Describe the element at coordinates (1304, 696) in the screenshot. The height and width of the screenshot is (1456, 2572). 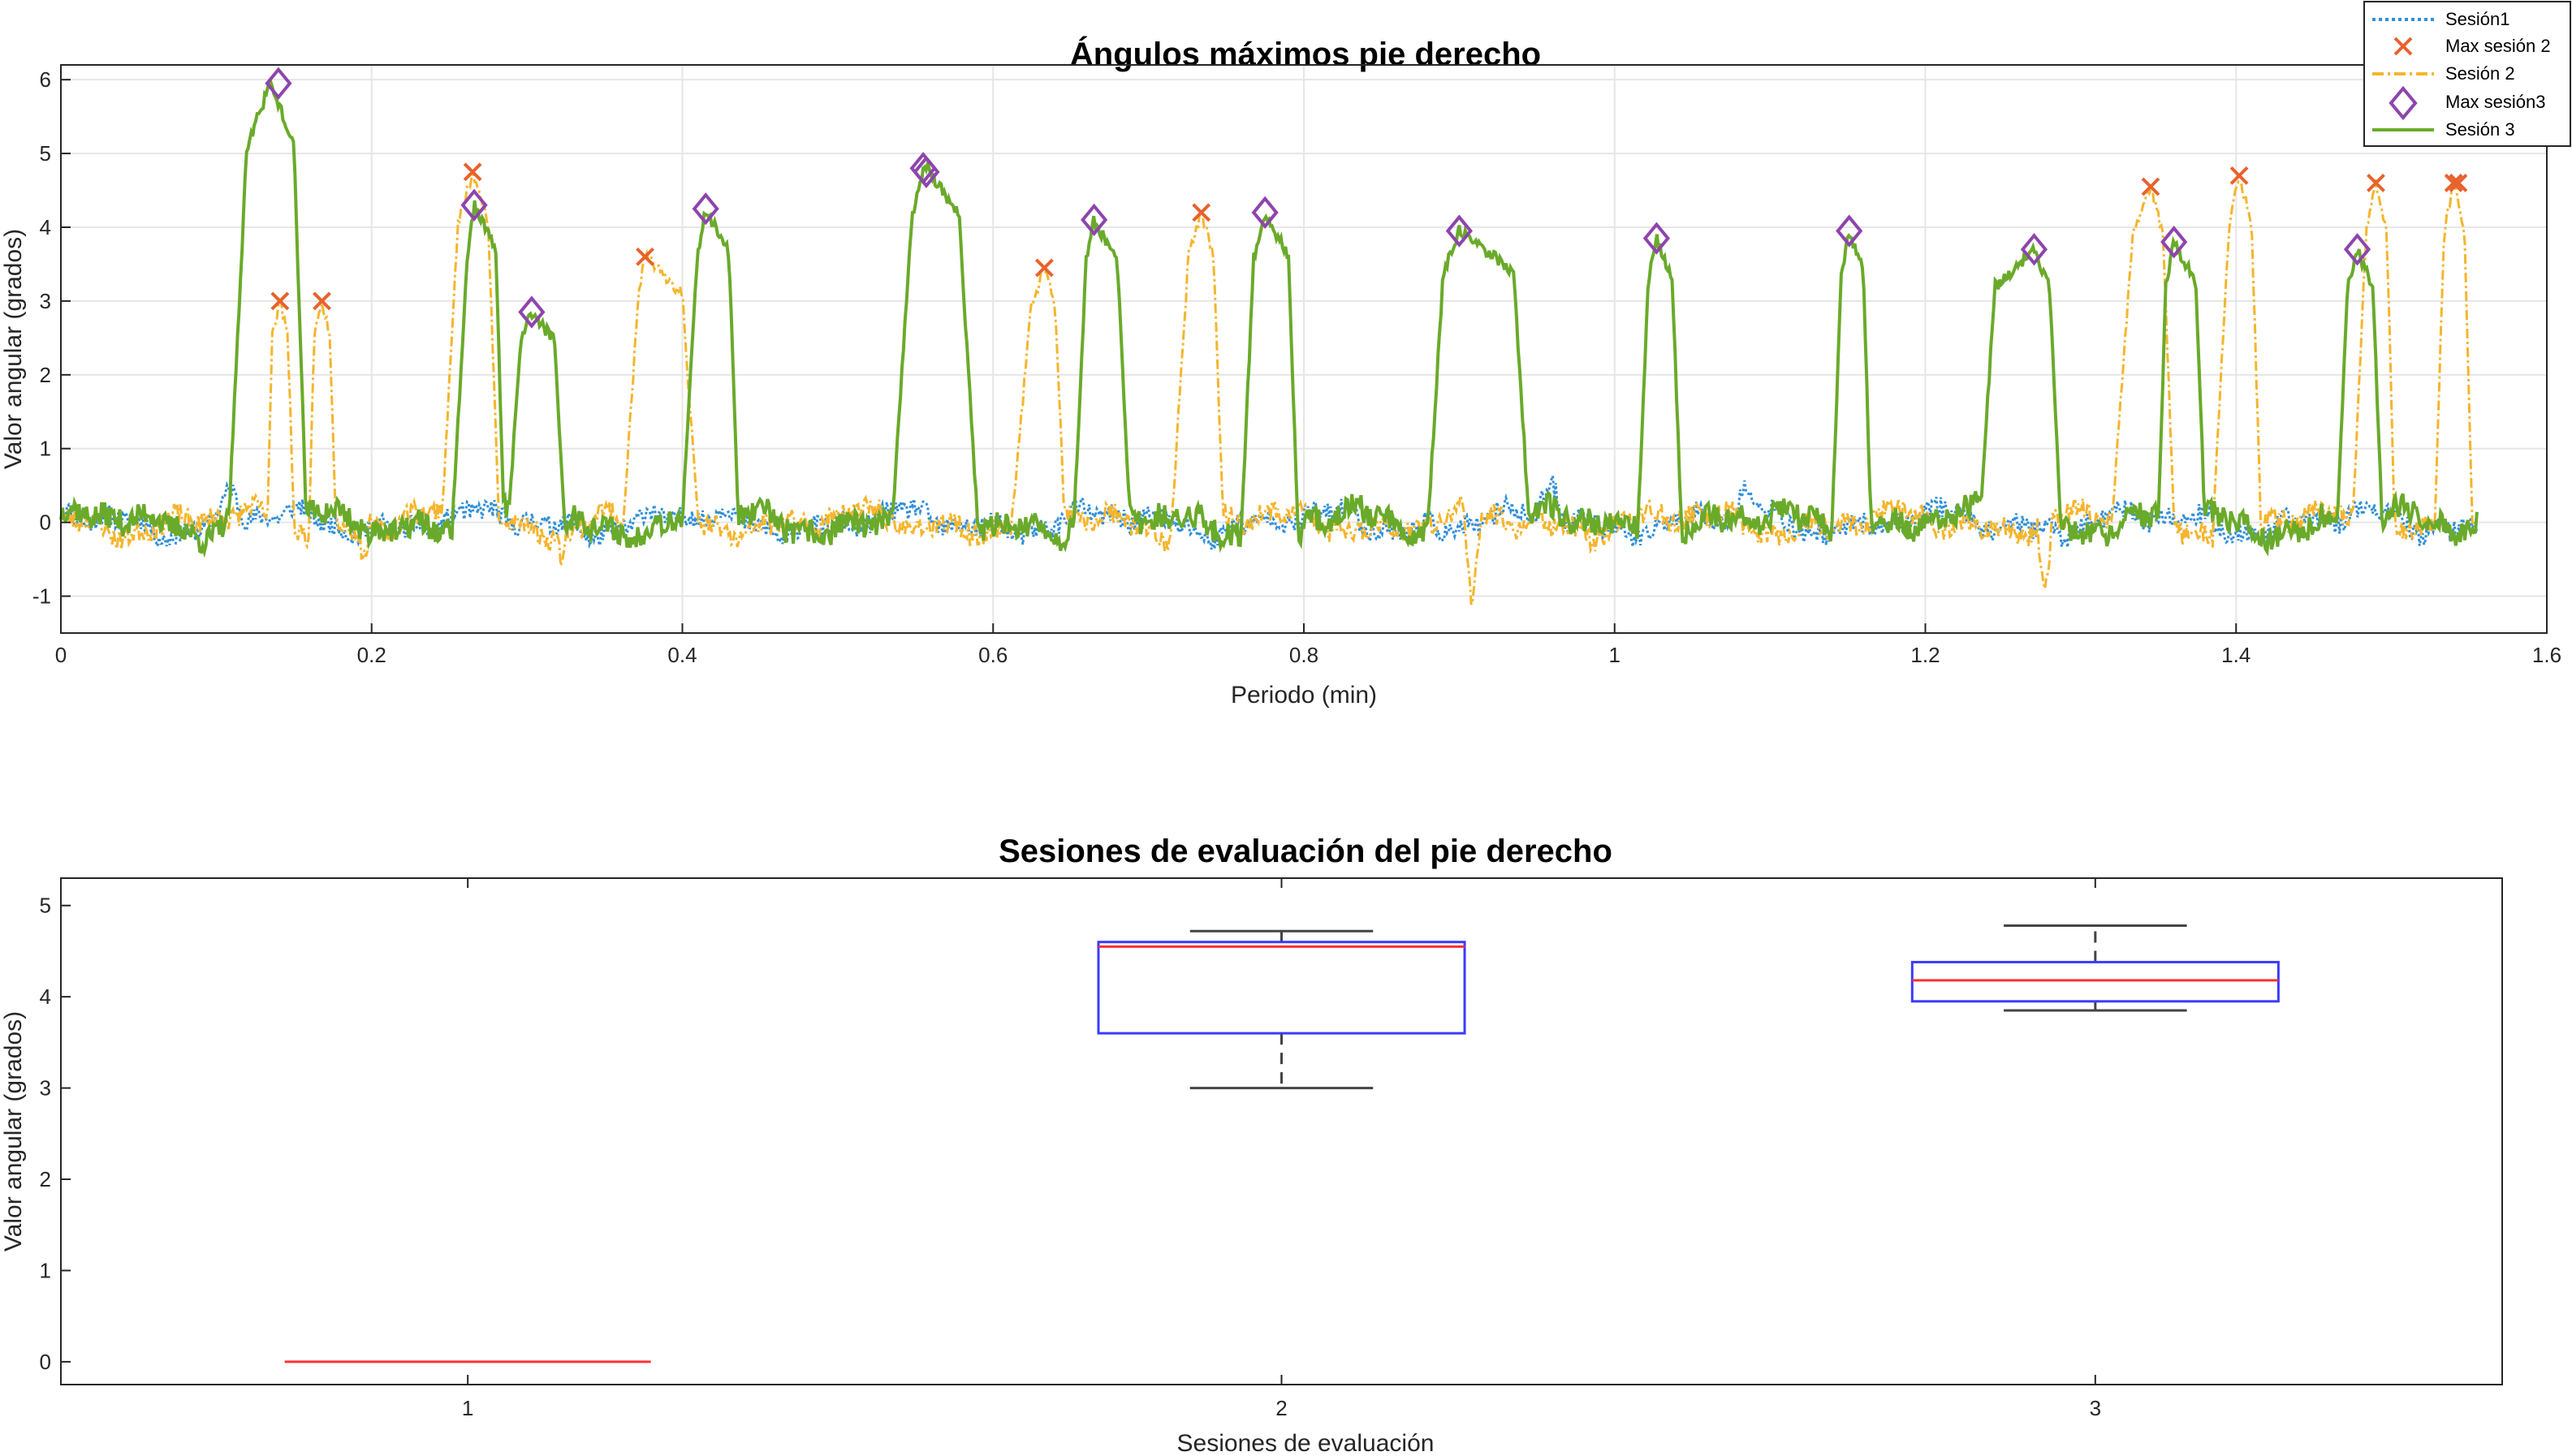
I see `top-x-axis-label: Periodo (min)` at that location.